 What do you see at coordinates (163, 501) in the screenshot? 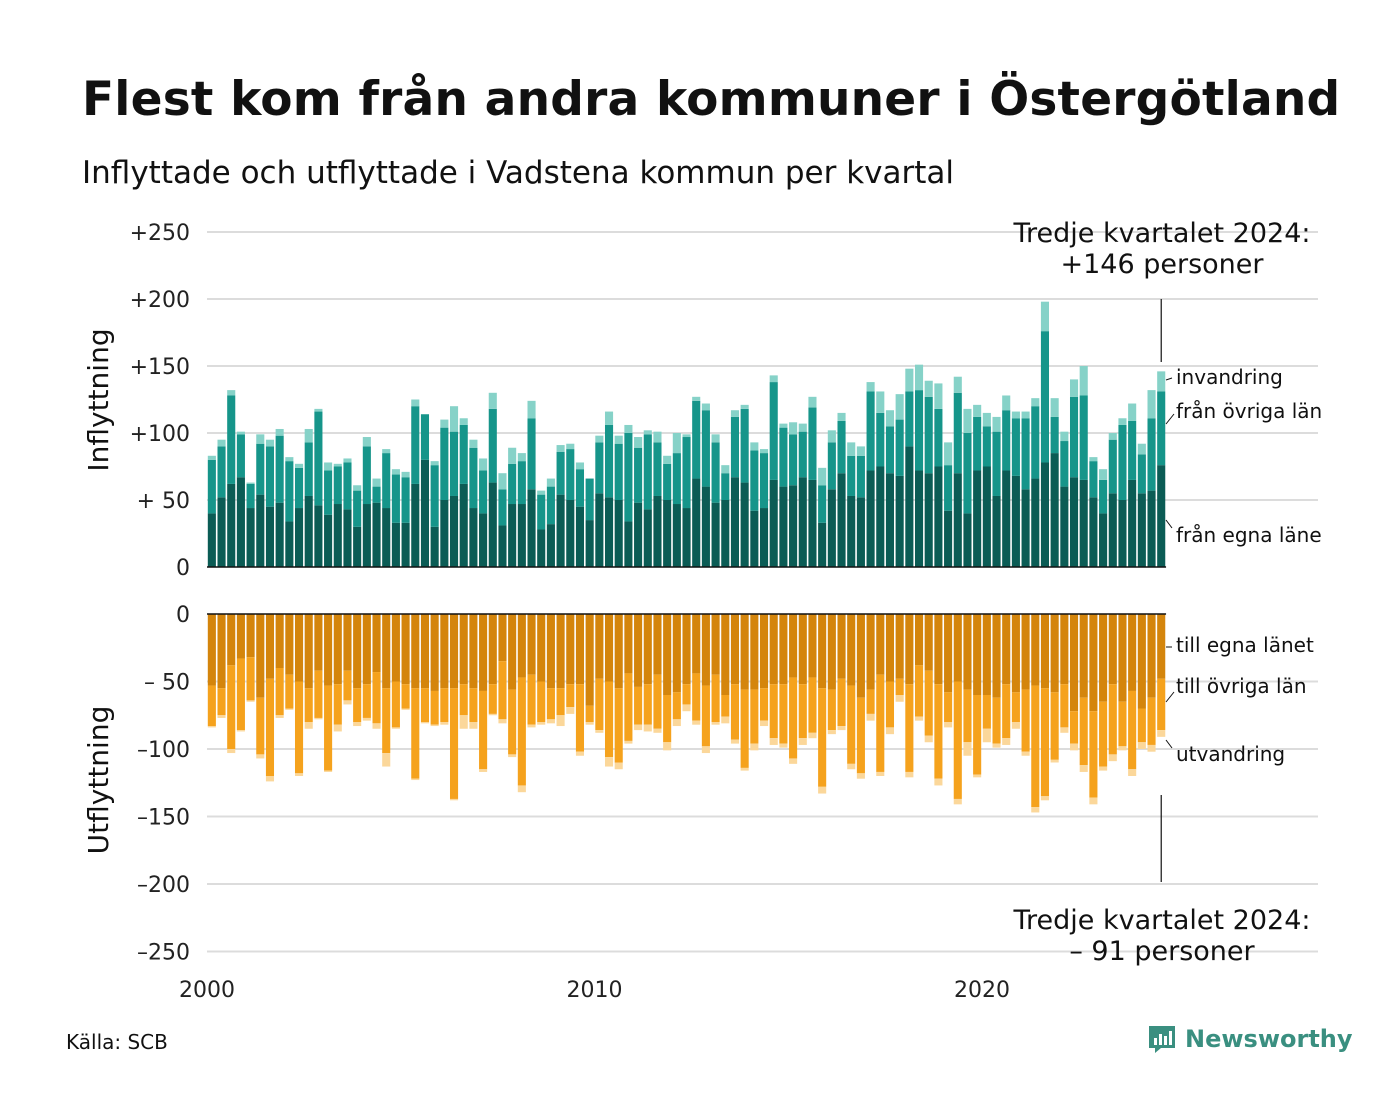
I see `y-tick-label-top: + 50` at bounding box center [163, 501].